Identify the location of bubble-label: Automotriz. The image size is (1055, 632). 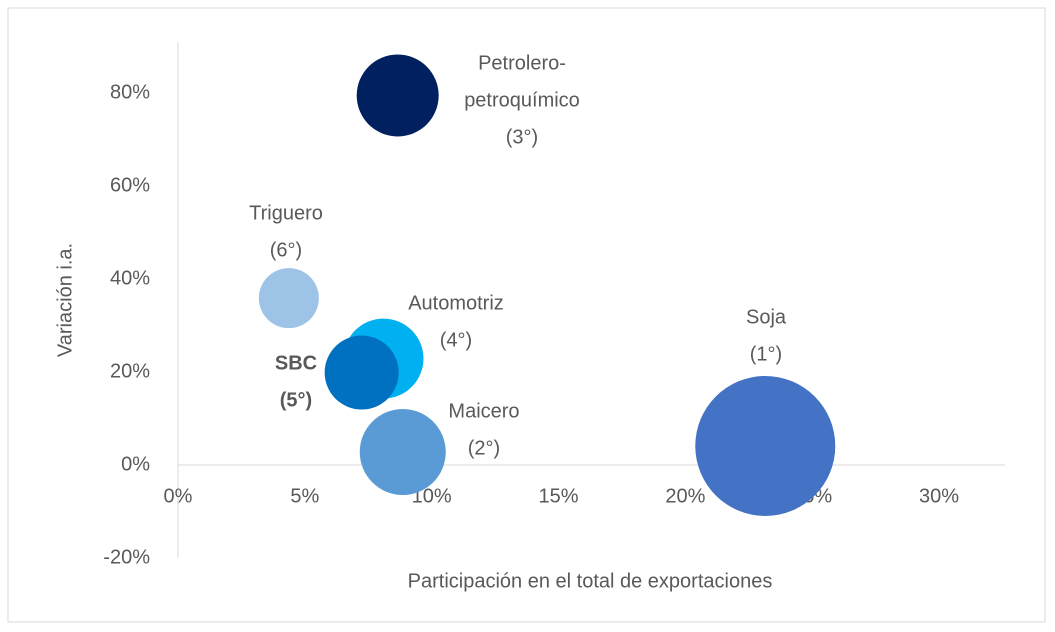
(456, 303).